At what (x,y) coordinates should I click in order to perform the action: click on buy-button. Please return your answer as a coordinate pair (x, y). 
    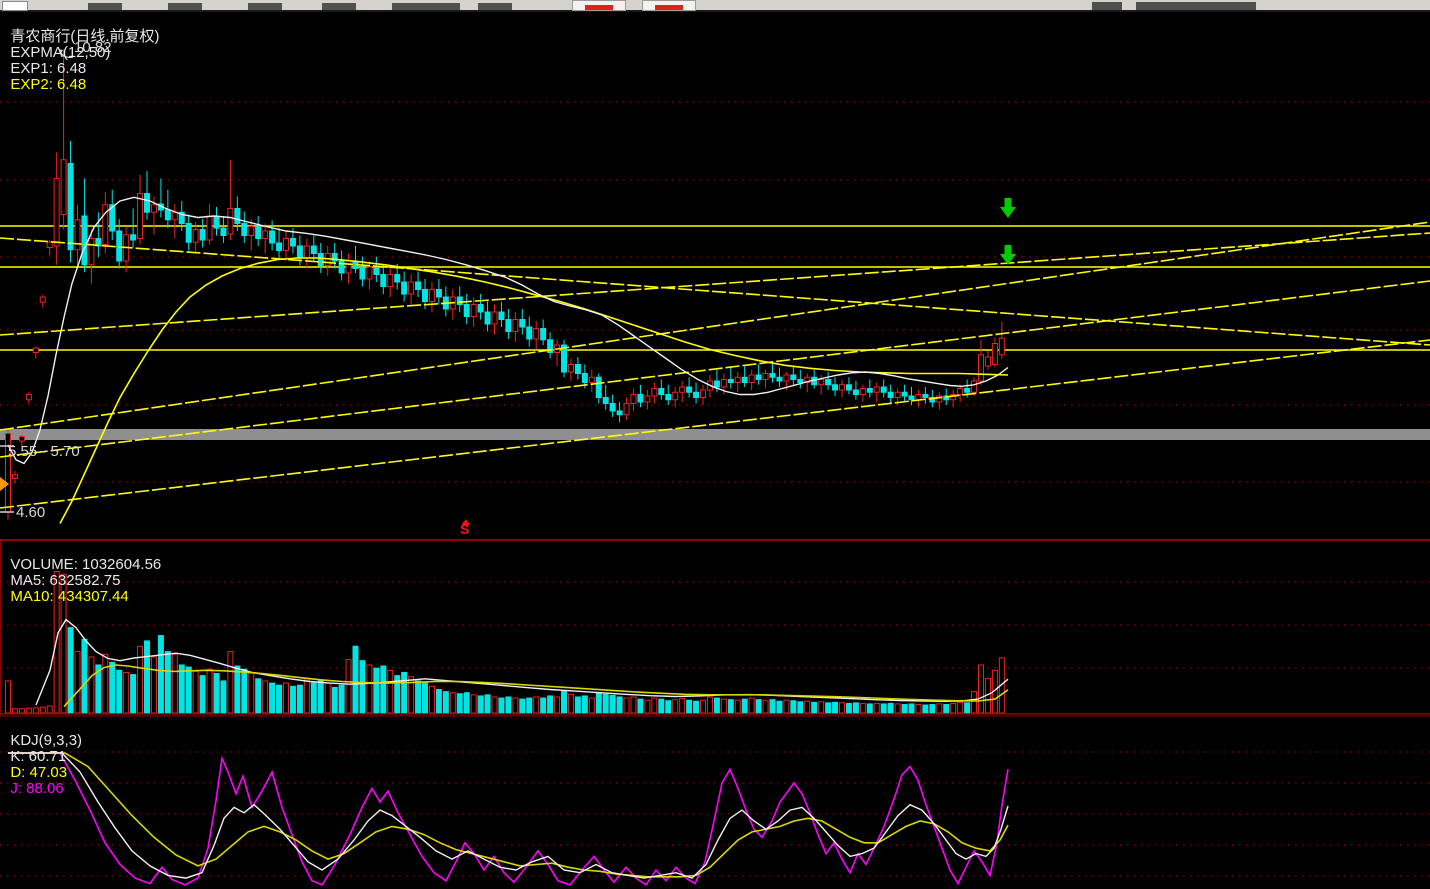
    Looking at the image, I should click on (599, 5).